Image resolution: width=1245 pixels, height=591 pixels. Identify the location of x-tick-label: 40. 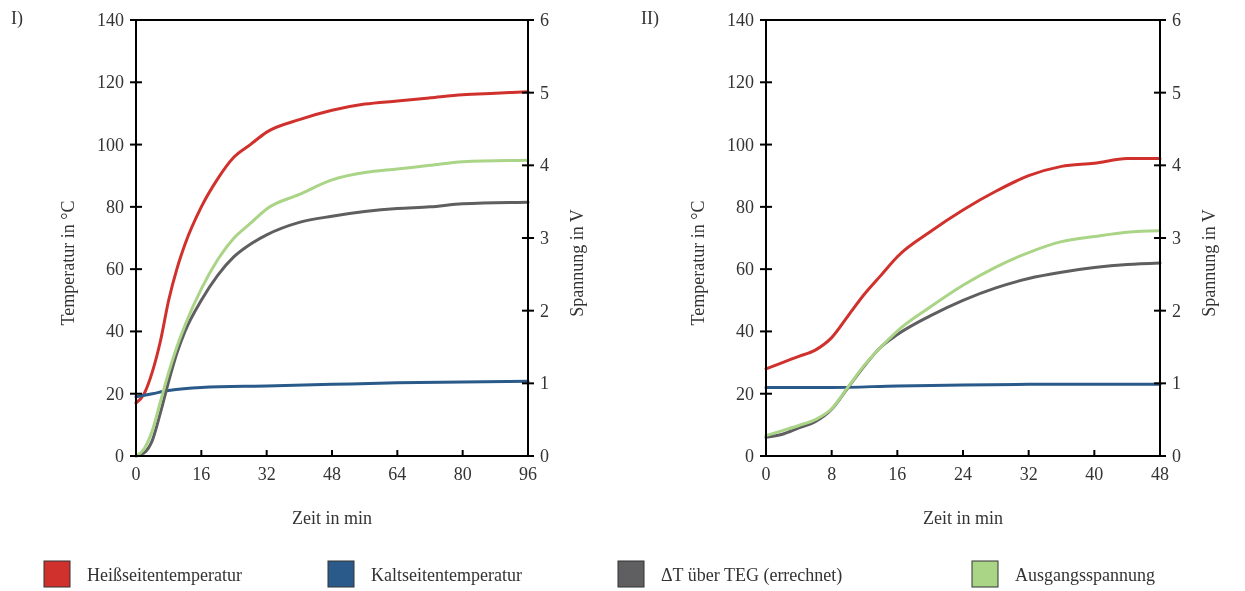
(1094, 474).